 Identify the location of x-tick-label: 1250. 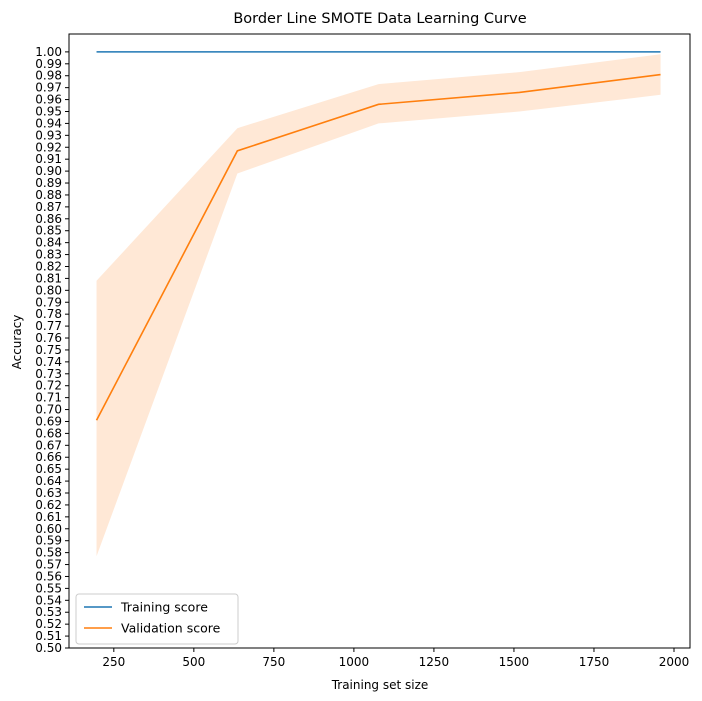
(434, 662).